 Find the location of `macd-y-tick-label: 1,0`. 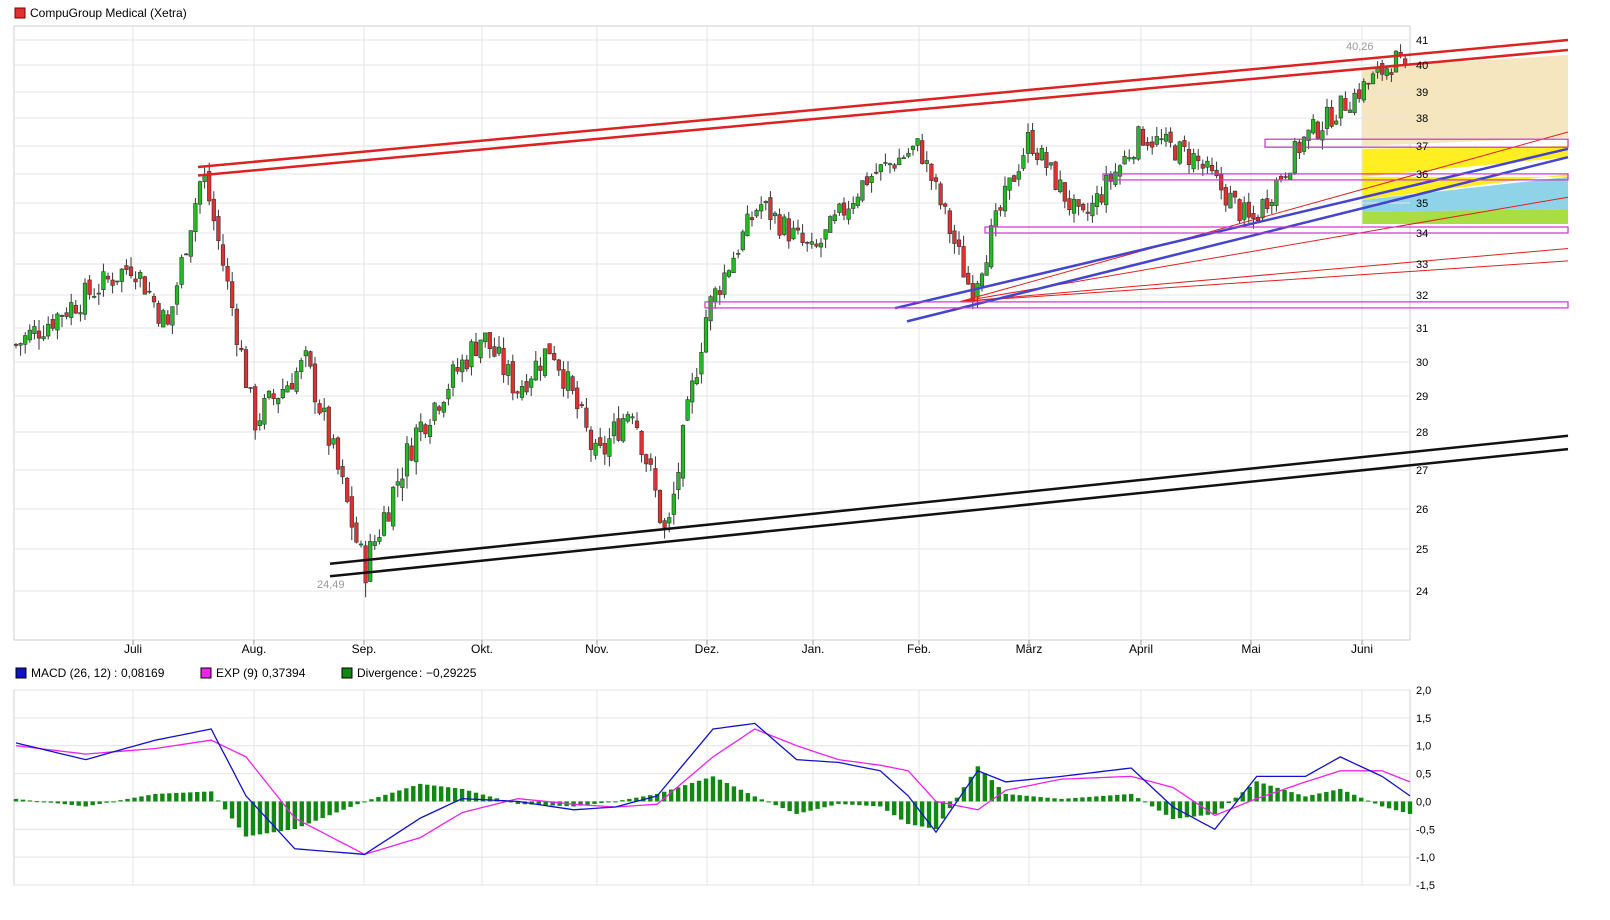

macd-y-tick-label: 1,0 is located at coordinates (1423, 747).